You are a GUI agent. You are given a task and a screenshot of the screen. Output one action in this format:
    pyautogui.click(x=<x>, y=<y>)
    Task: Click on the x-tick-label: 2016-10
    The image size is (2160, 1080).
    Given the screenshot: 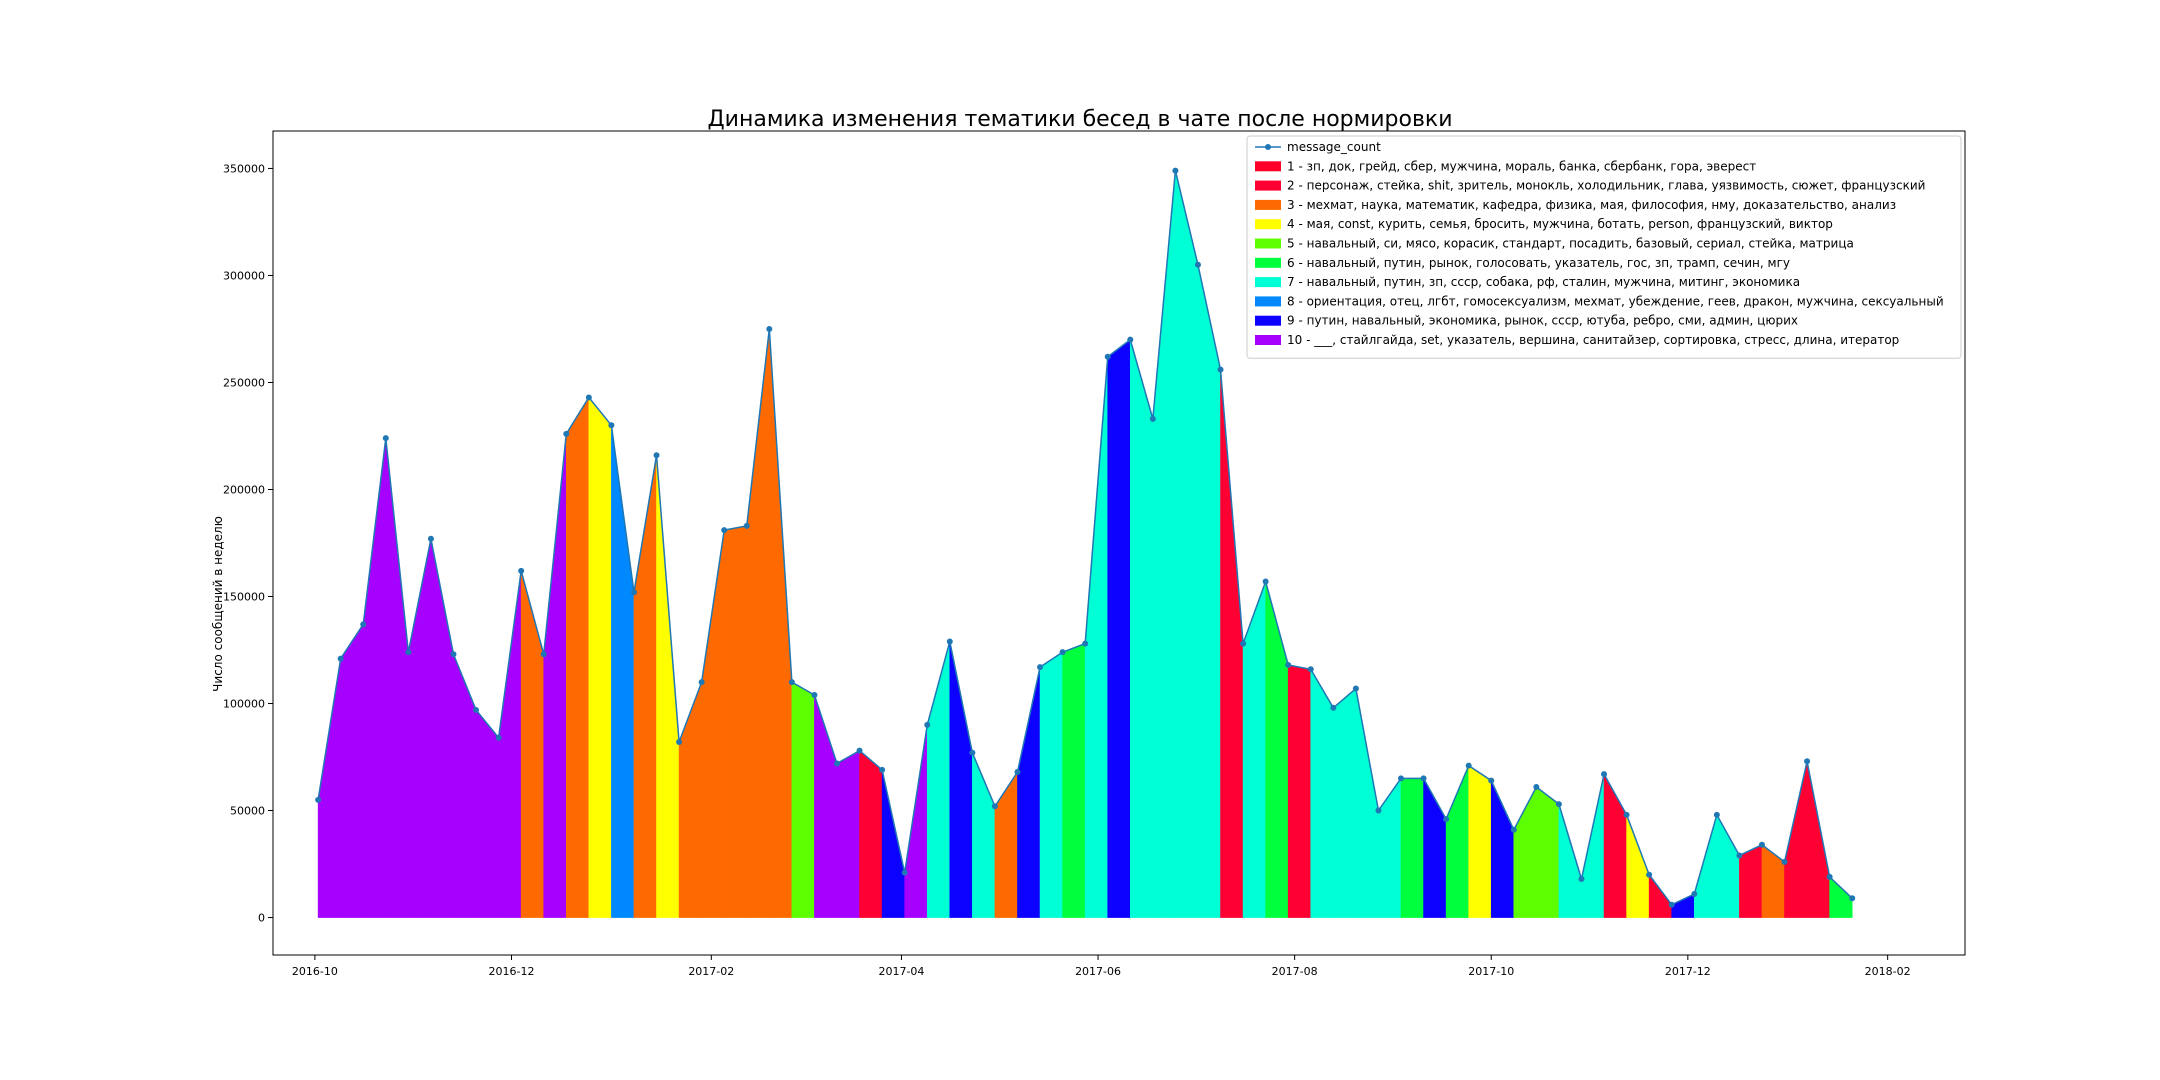 What is the action you would take?
    pyautogui.click(x=315, y=971)
    